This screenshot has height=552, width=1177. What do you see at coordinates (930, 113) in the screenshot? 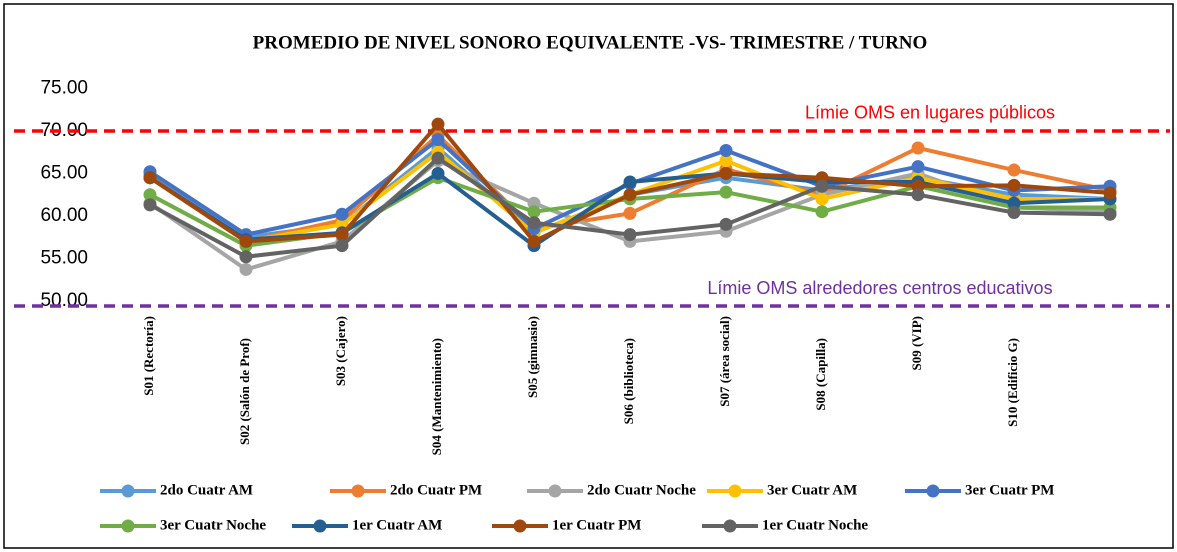
I see `reference-label: Límie OMS en lugares públicos` at bounding box center [930, 113].